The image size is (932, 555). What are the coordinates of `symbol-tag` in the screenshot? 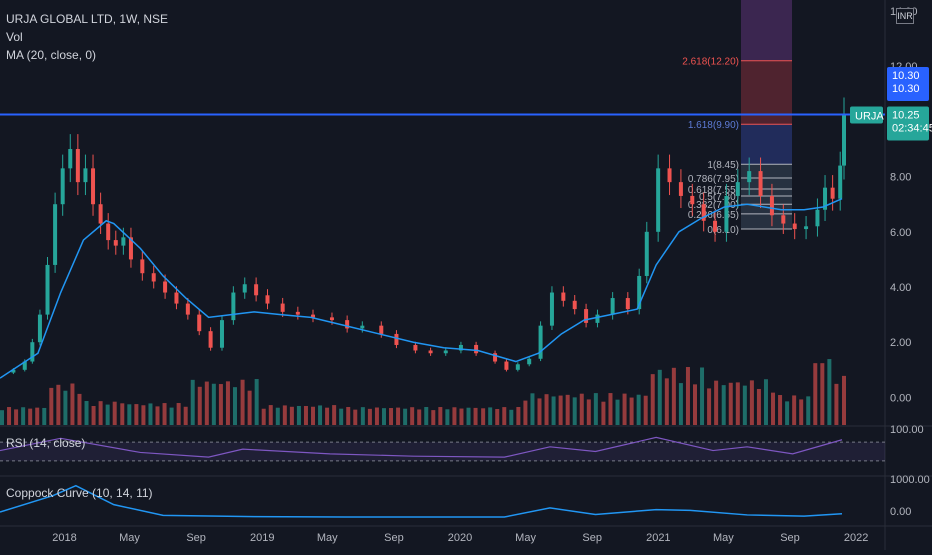 It's located at (866, 115).